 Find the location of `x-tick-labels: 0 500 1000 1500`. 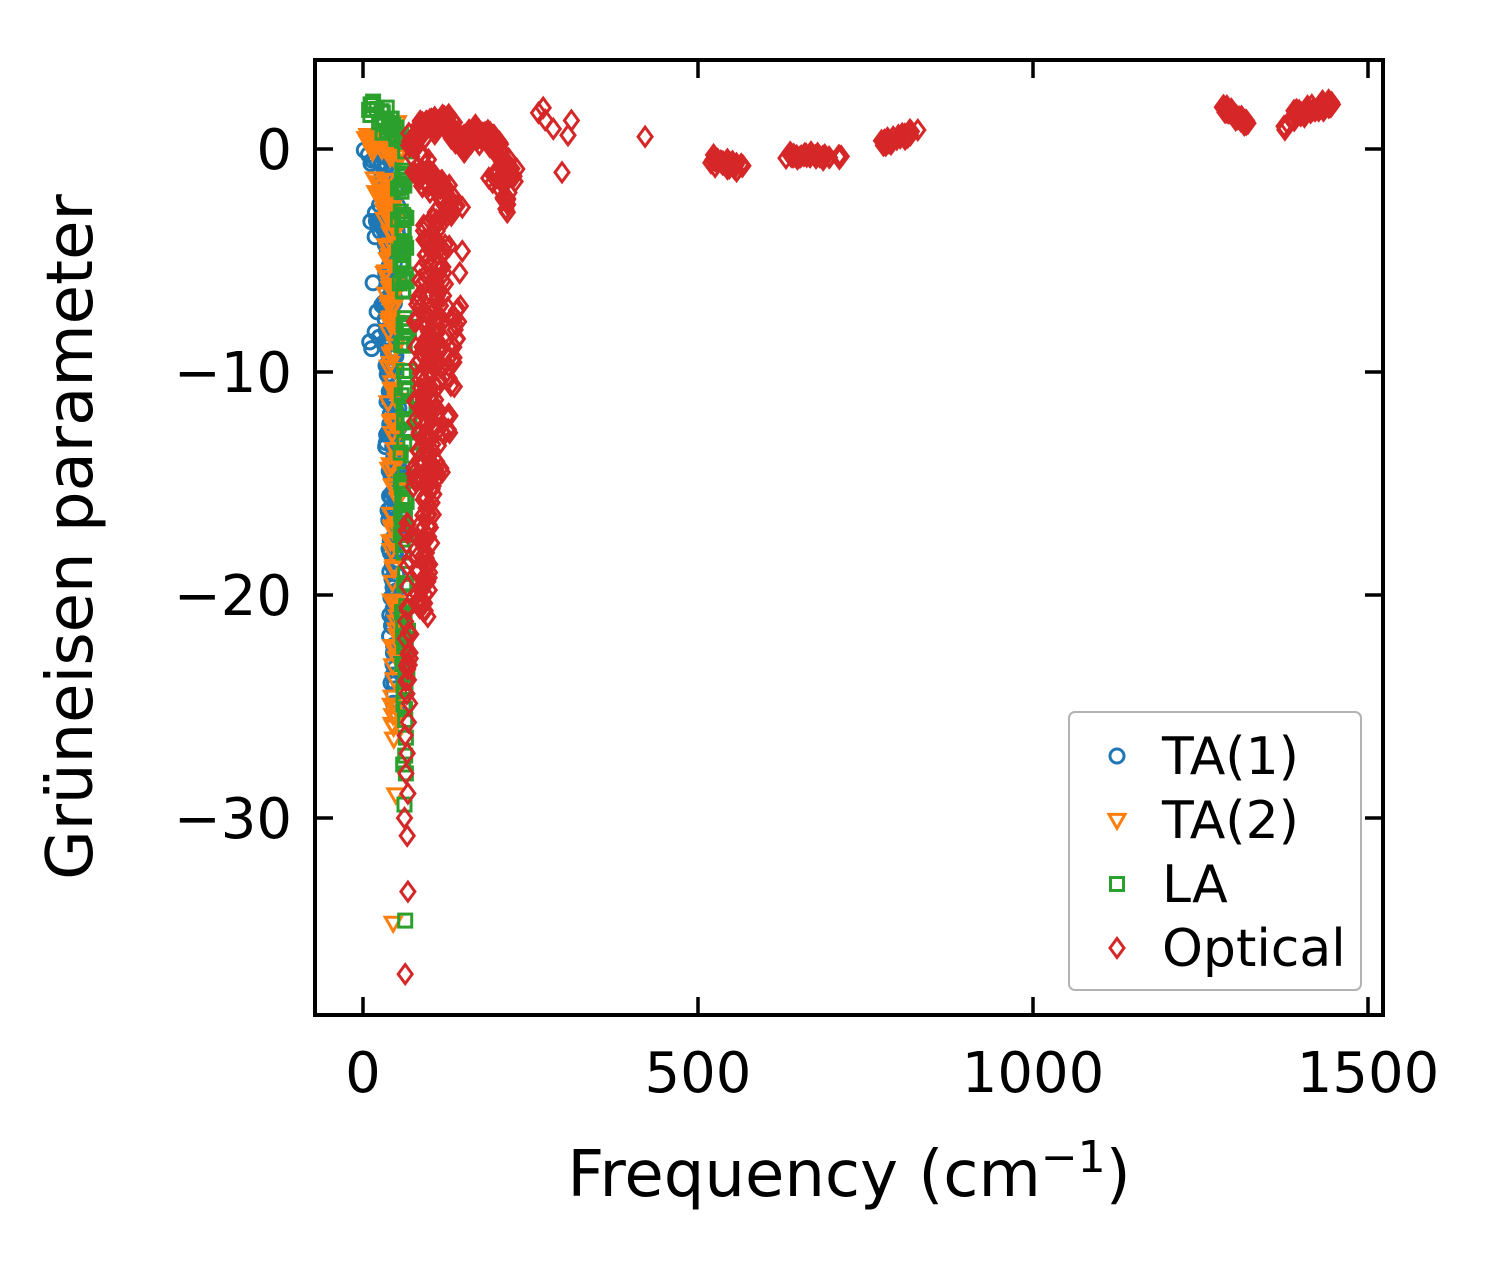

x-tick-labels: 0 500 1000 1500 is located at coordinates (892, 1073).